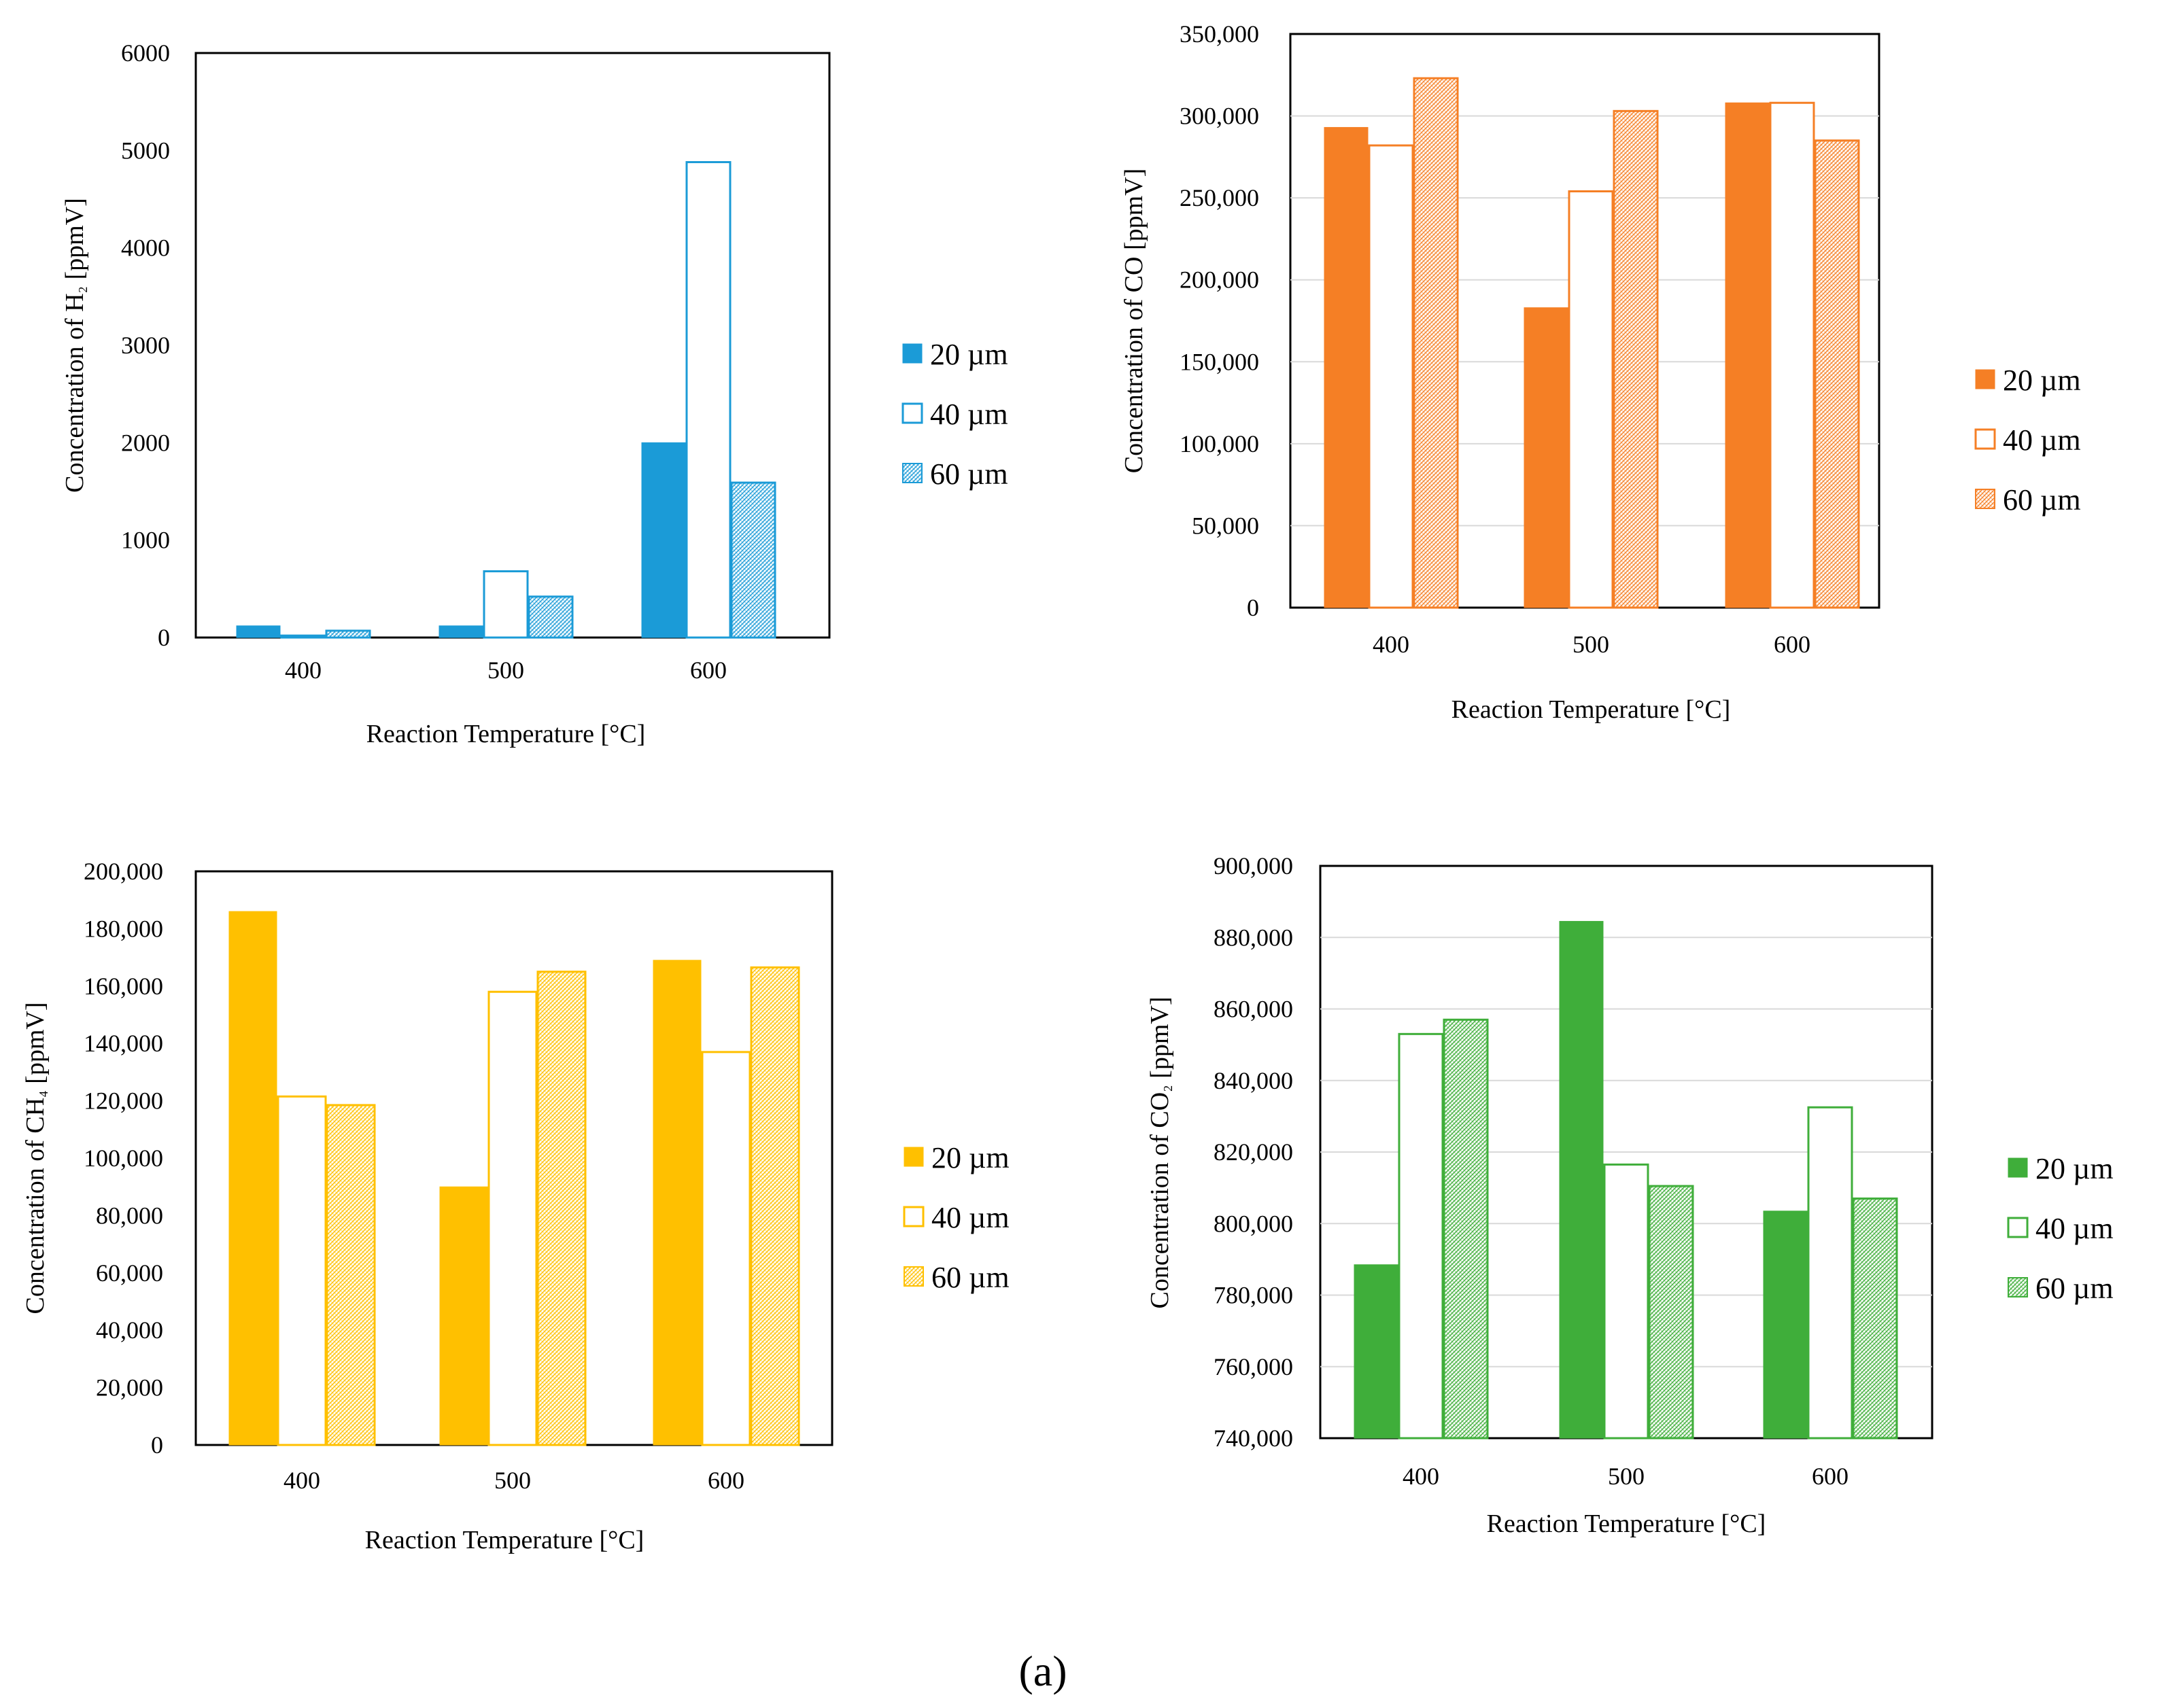  Describe the element at coordinates (145, 53) in the screenshot. I see `y-tick-label: 6000` at that location.